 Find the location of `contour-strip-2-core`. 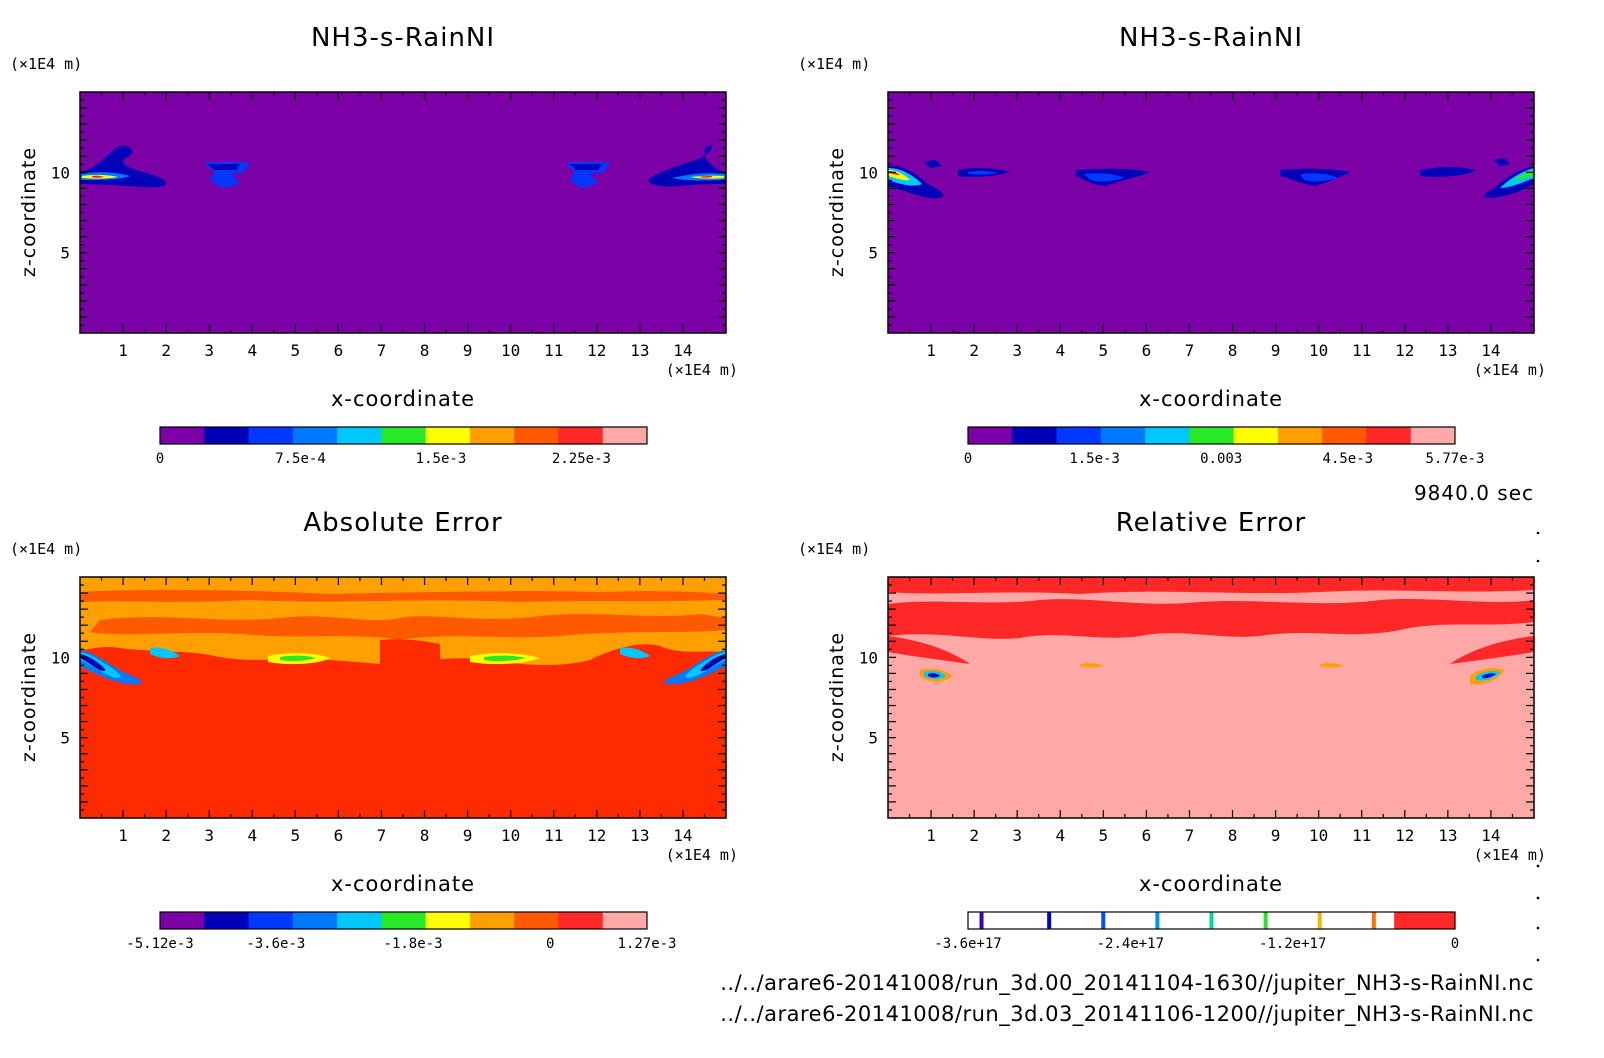

contour-strip-2-core is located at coordinates (1104, 177).